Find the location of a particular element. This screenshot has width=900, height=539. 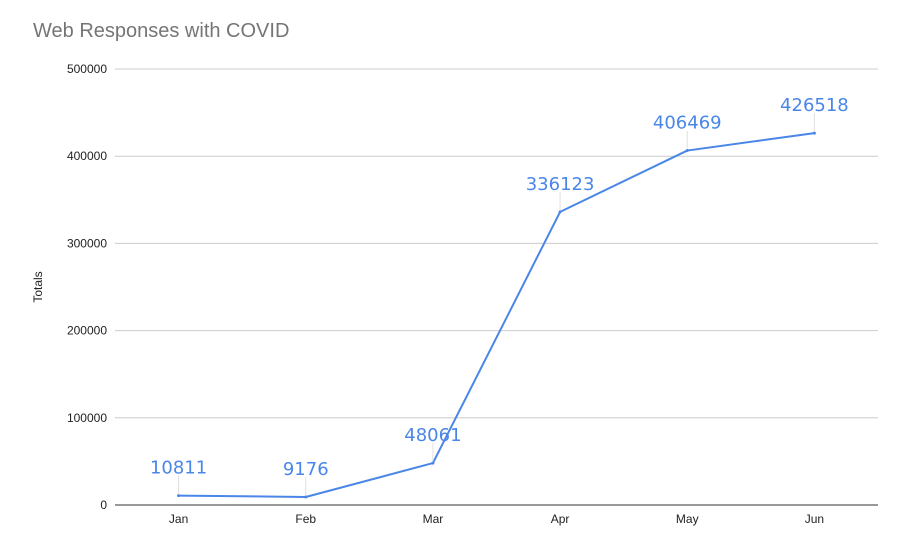

y-tick-label: 300000 is located at coordinates (87, 243).